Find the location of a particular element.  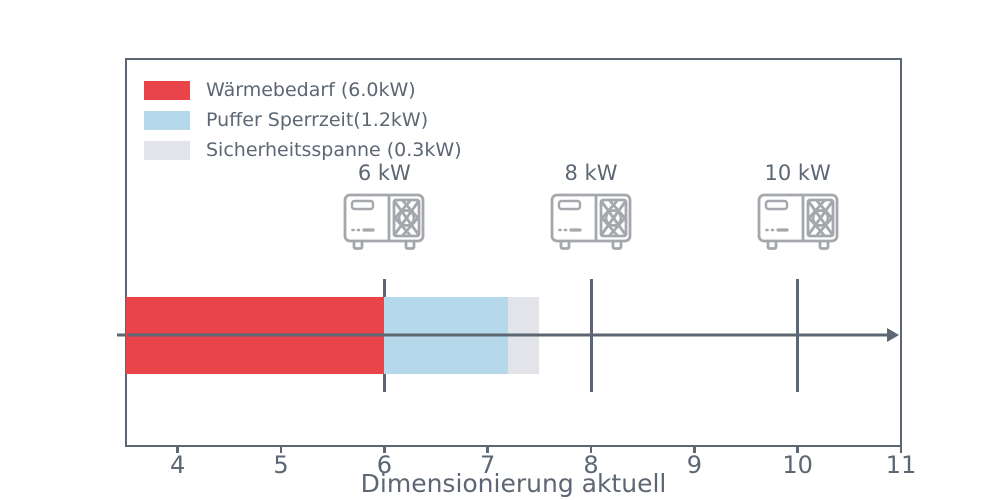

legend-item: Puffer Sperrzeit(1.2kW) is located at coordinates (303, 120).